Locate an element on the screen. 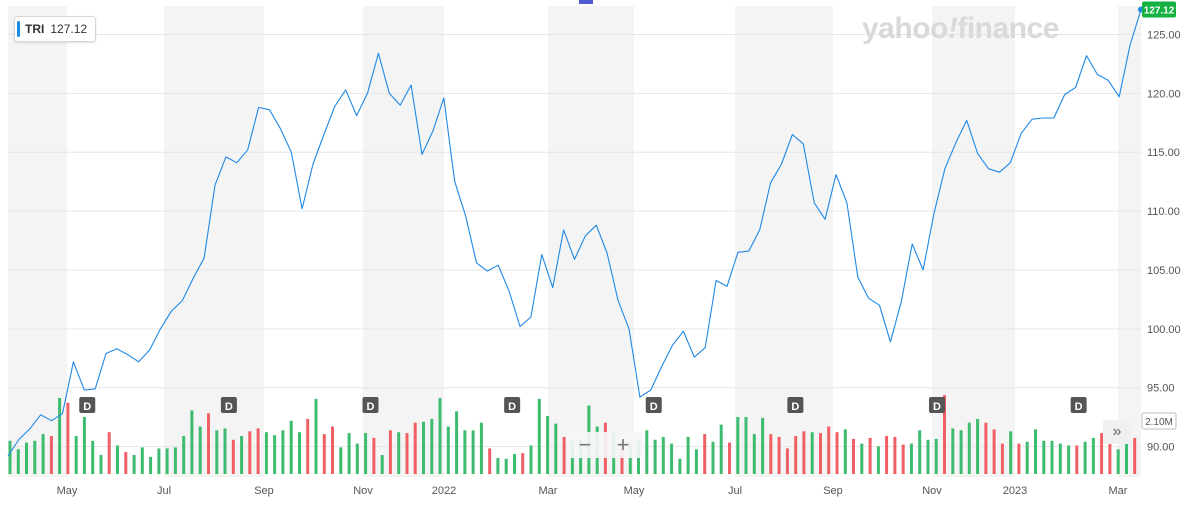 The image size is (1190, 513). symbol-badge: TRI 127.12 is located at coordinates (55, 29).